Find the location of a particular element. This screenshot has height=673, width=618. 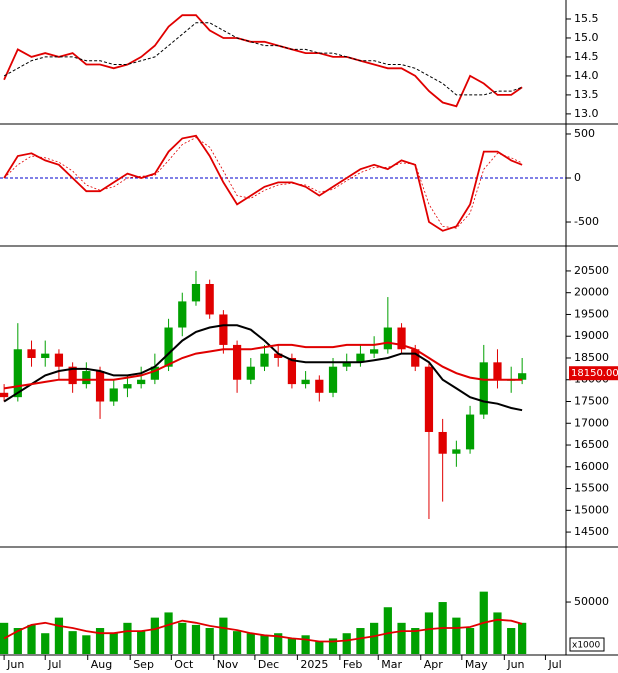

y-tick-label: 19000 is located at coordinates (591, 335).